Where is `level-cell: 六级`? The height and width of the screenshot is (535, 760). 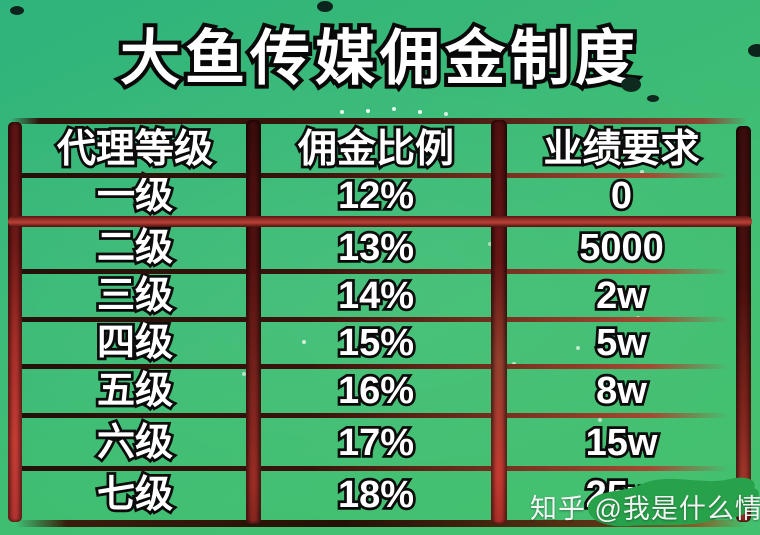 level-cell: 六级 is located at coordinates (135, 443).